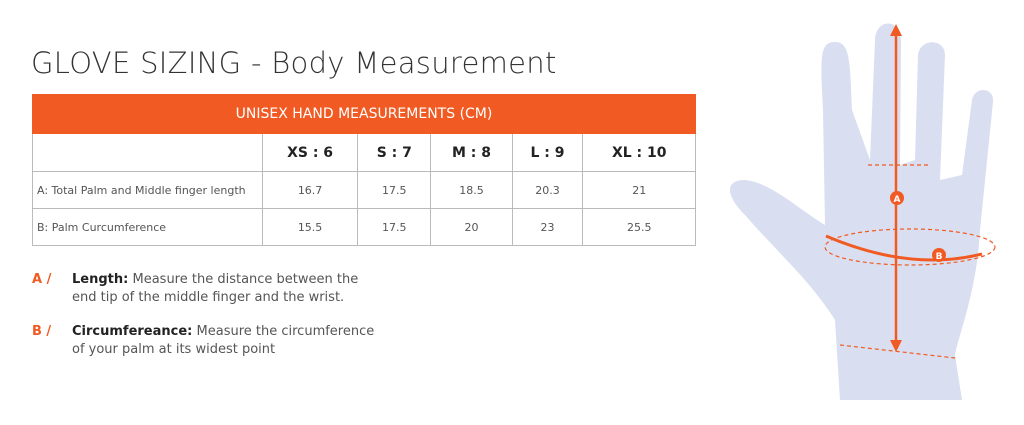  Describe the element at coordinates (100, 279) in the screenshot. I see `note-term: Length:` at that location.